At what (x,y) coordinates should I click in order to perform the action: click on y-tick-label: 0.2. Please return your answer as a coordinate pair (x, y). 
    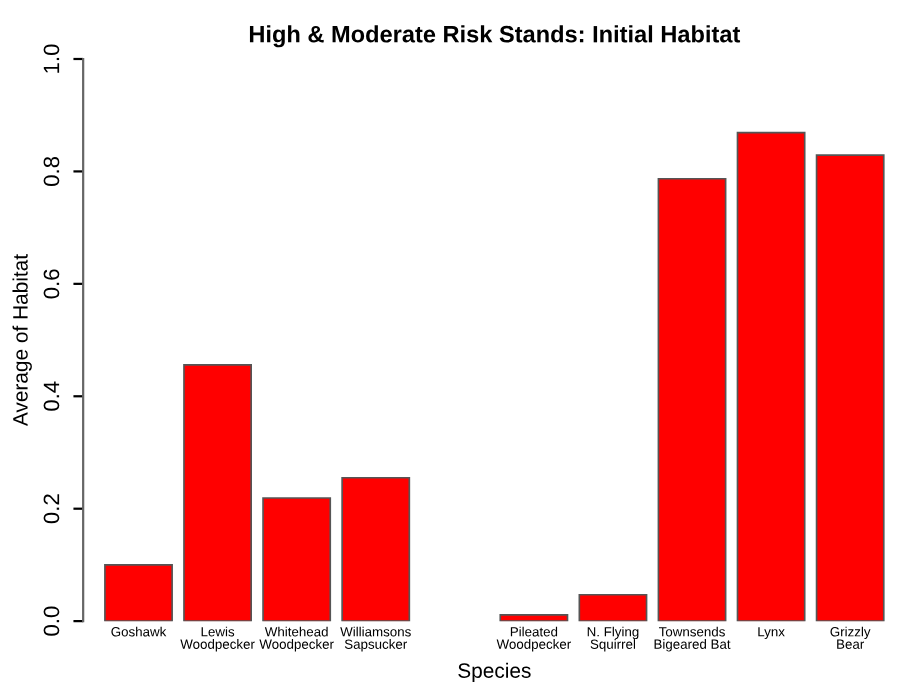
    Looking at the image, I should click on (51, 509).